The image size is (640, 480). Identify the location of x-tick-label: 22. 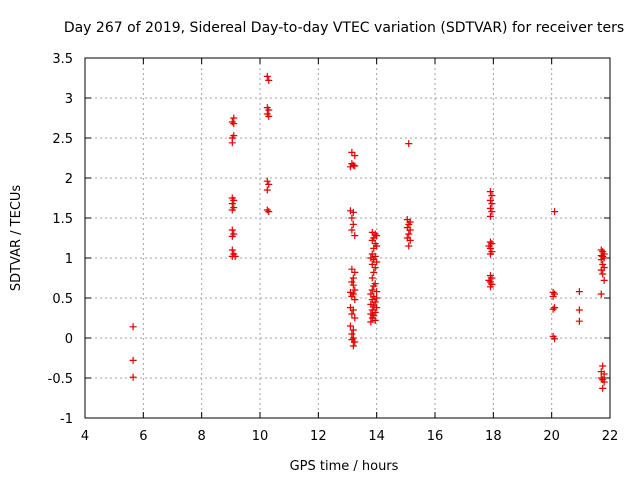
(610, 436).